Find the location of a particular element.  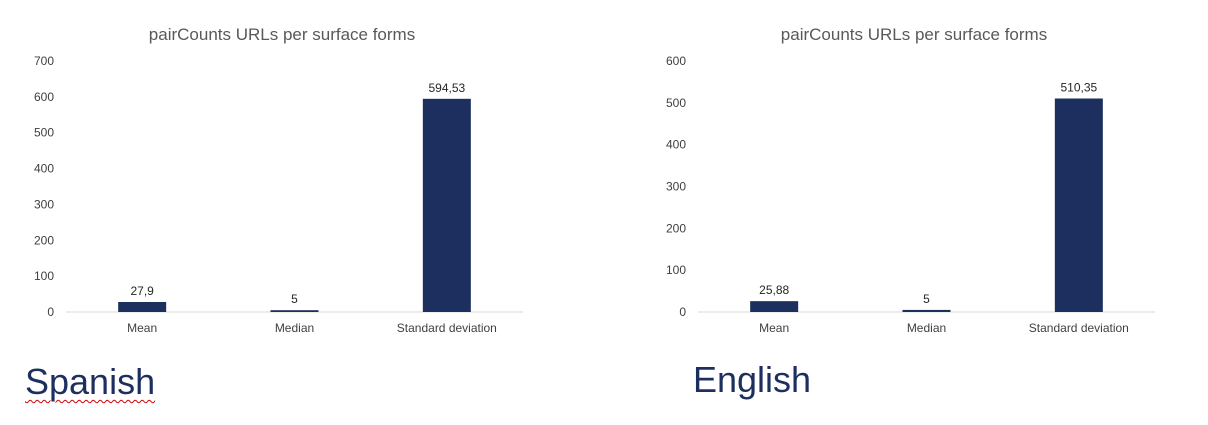

caption-english: English is located at coordinates (752, 379).